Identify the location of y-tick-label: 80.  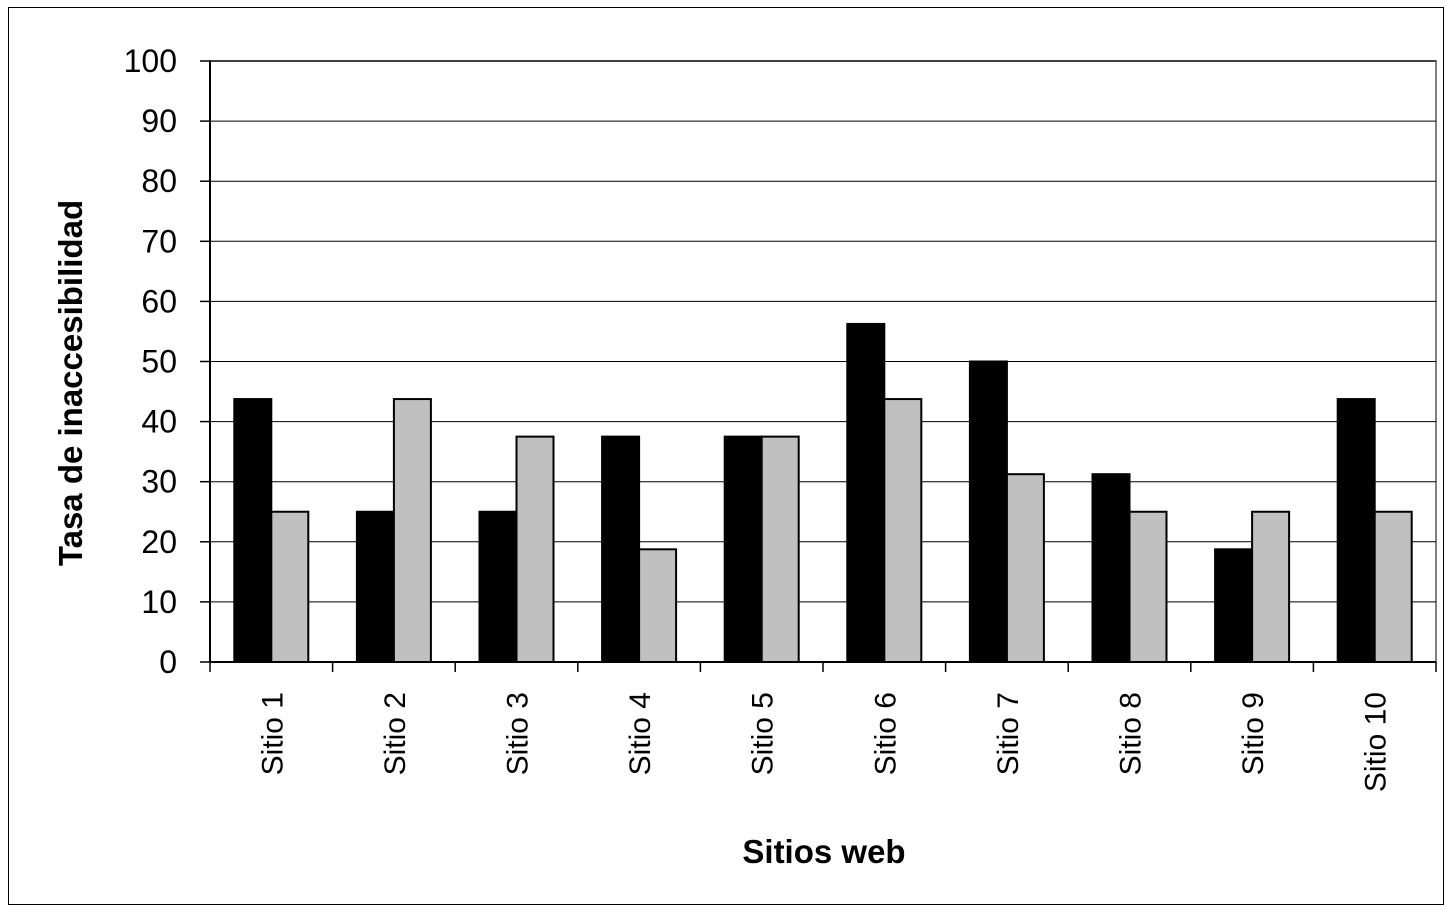
(159, 181).